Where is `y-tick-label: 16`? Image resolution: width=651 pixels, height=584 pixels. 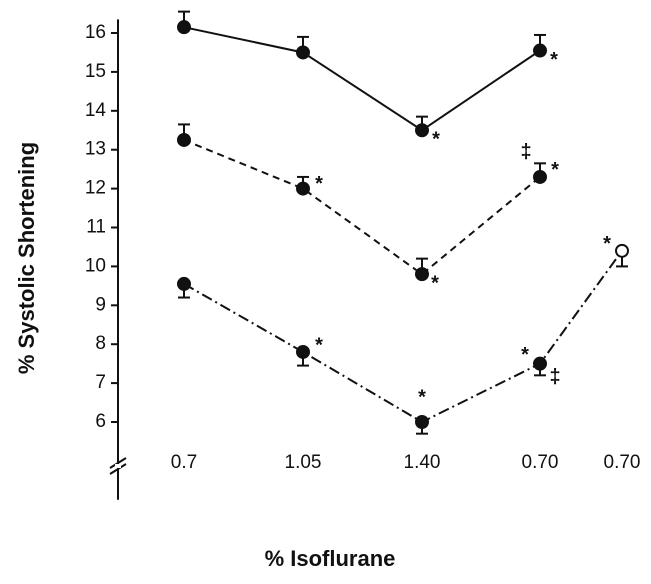 y-tick-label: 16 is located at coordinates (95, 32).